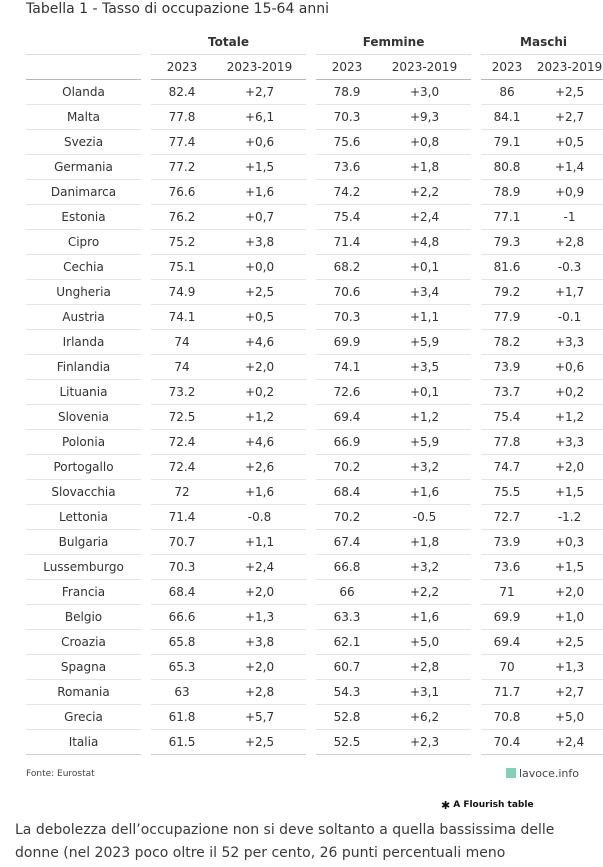  I want to click on country-cell: Lituania, so click(83, 392).